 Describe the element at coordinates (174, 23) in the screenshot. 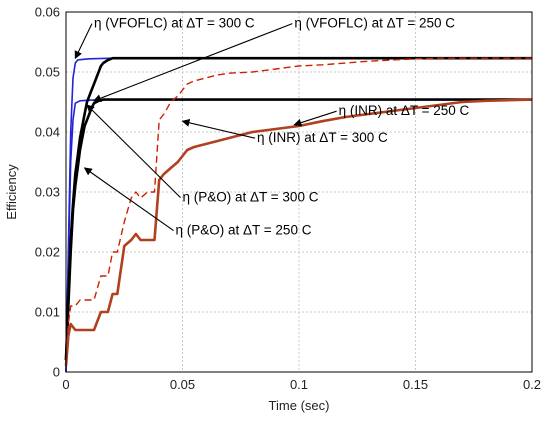

I see `annotation-label: η (VFOFLC) at ΔT = 300 C` at that location.